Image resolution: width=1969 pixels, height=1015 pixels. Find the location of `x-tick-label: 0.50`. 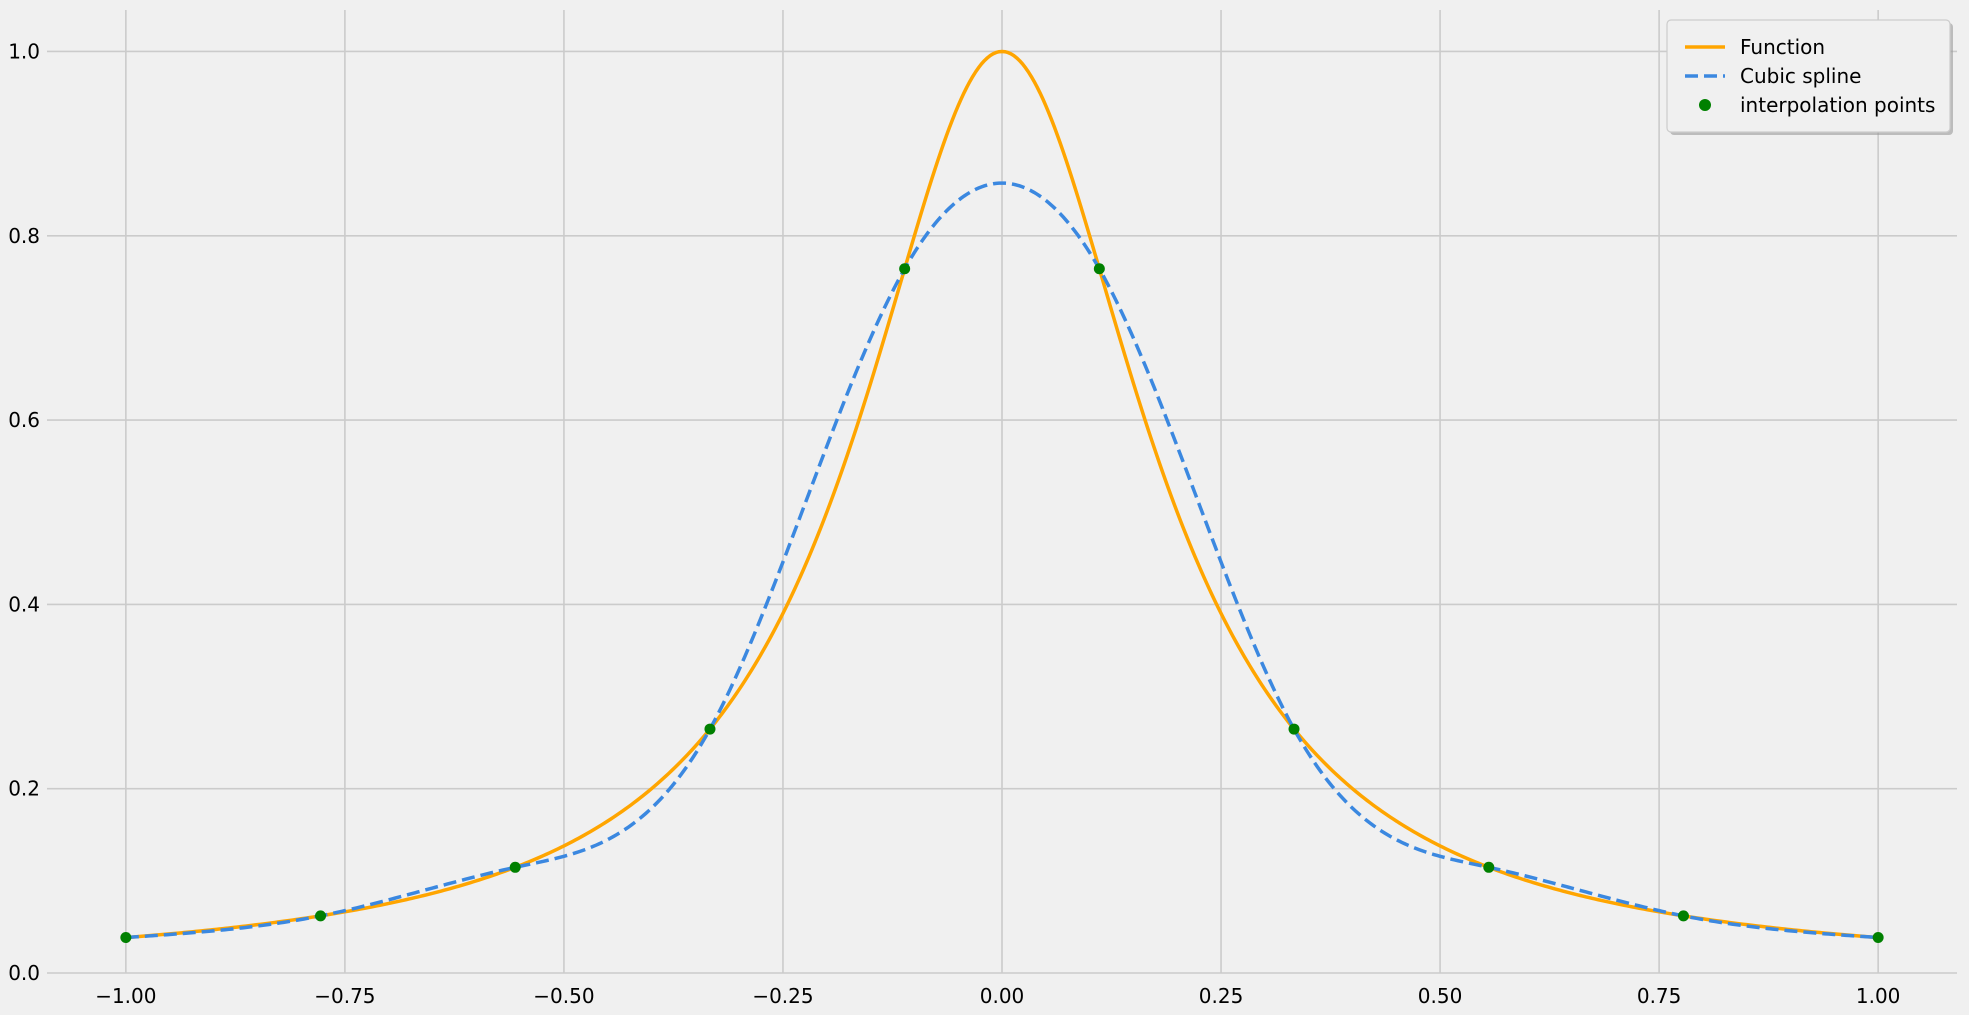

x-tick-label: 0.50 is located at coordinates (1440, 996).